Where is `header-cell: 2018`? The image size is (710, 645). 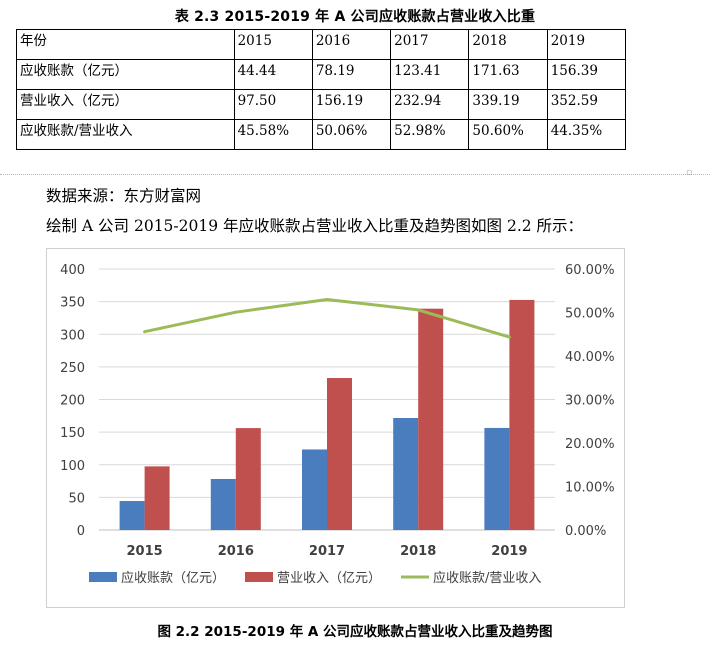 header-cell: 2018 is located at coordinates (508, 44).